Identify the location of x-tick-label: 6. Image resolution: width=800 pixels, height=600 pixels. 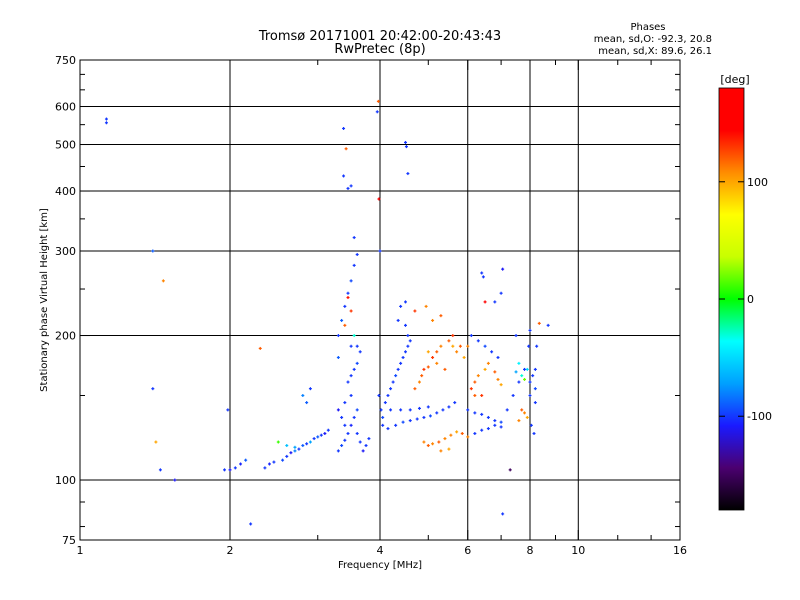
(467, 550).